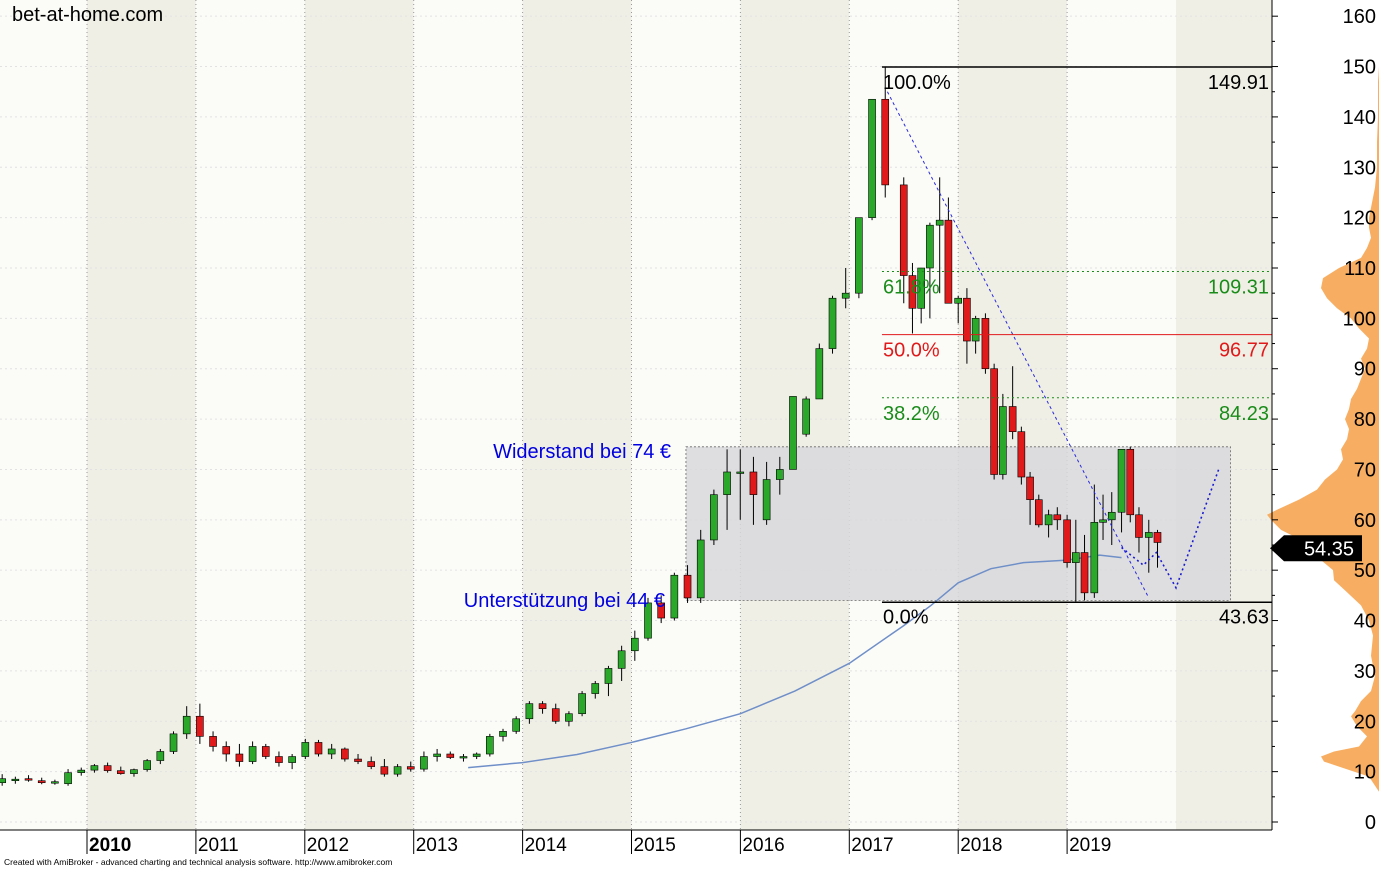 Image resolution: width=1379 pixels, height=873 pixels. What do you see at coordinates (546, 845) in the screenshot?
I see `x-tick-label: 2014` at bounding box center [546, 845].